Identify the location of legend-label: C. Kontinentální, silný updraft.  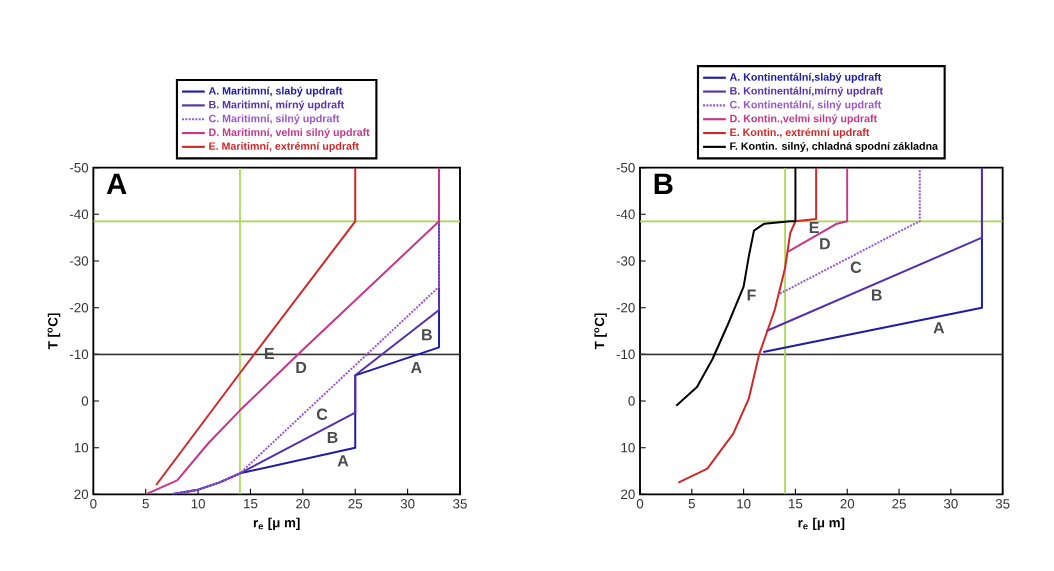
(806, 105).